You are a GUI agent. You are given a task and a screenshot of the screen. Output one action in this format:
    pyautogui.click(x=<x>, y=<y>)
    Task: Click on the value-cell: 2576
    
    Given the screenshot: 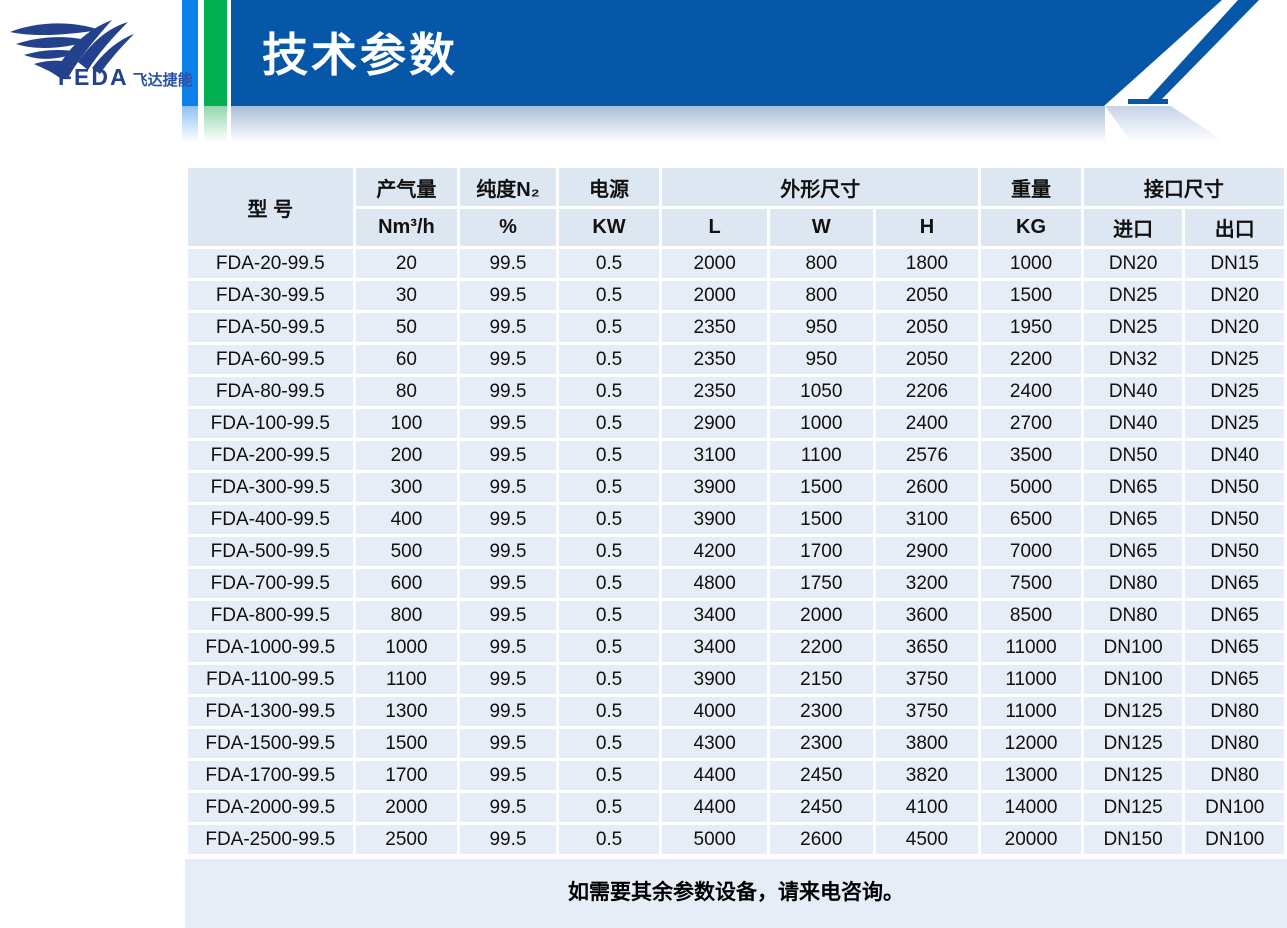 What is the action you would take?
    pyautogui.click(x=927, y=455)
    